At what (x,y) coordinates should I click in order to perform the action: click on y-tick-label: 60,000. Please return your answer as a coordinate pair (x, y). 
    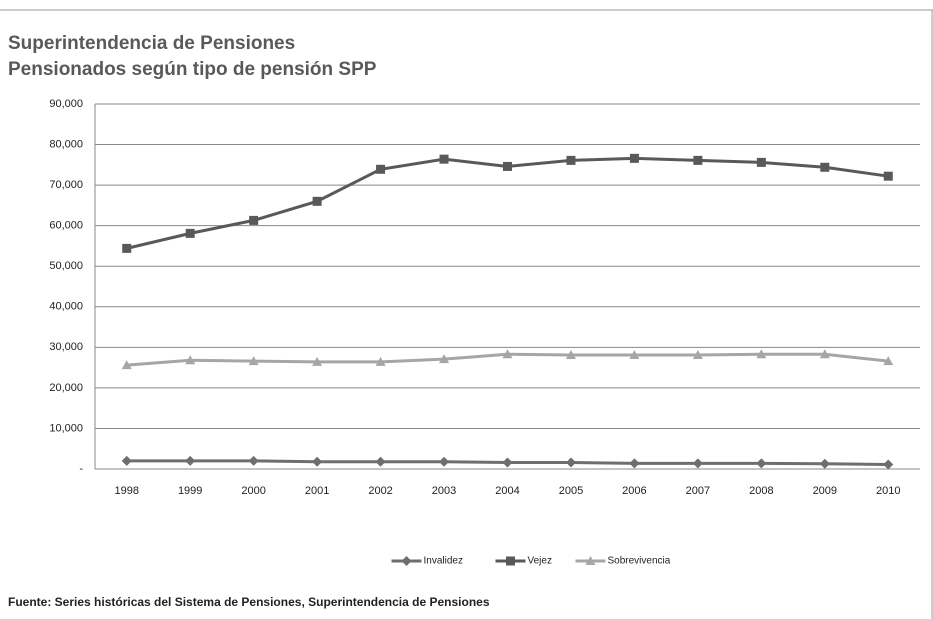
    Looking at the image, I should click on (66, 226).